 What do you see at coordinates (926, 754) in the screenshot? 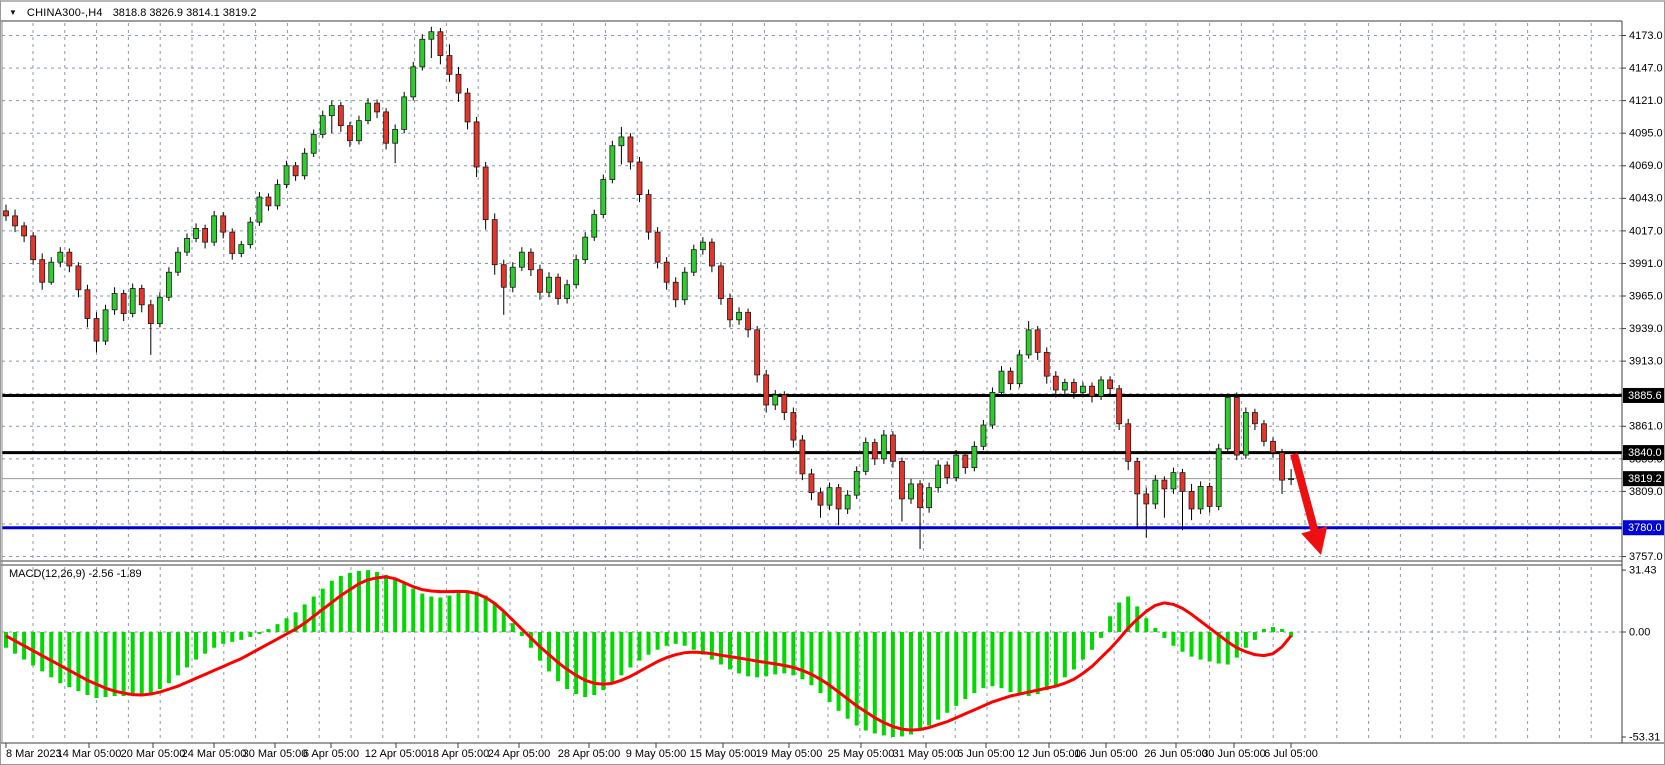
I see `date-tick-label: 31 May 05:00` at bounding box center [926, 754].